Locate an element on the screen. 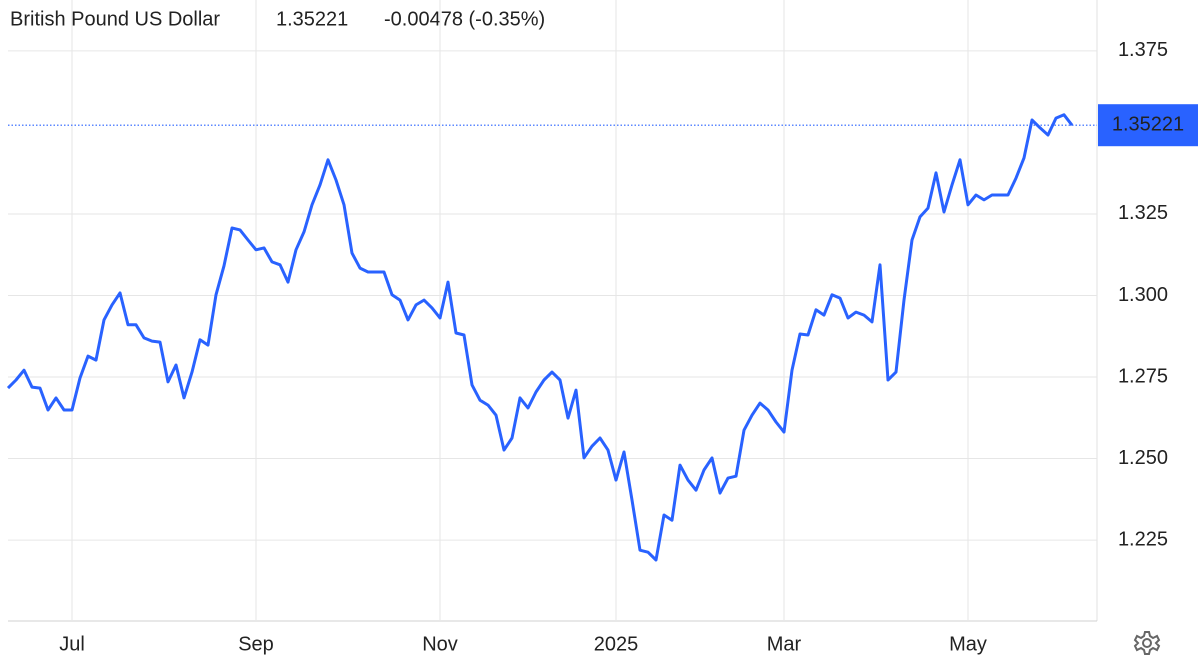 This screenshot has height=662, width=1200. y-tick-label: 1.250 is located at coordinates (1143, 458).